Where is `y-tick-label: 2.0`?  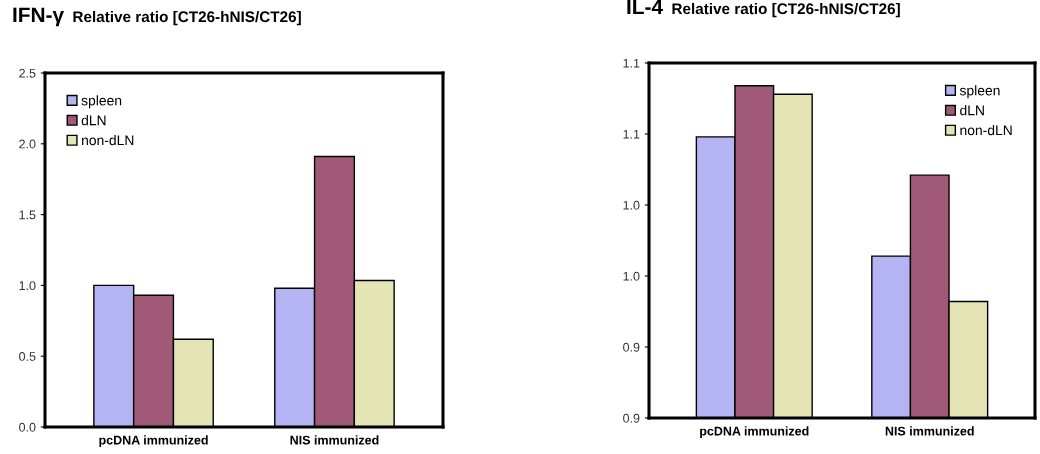
y-tick-label: 2.0 is located at coordinates (27, 144).